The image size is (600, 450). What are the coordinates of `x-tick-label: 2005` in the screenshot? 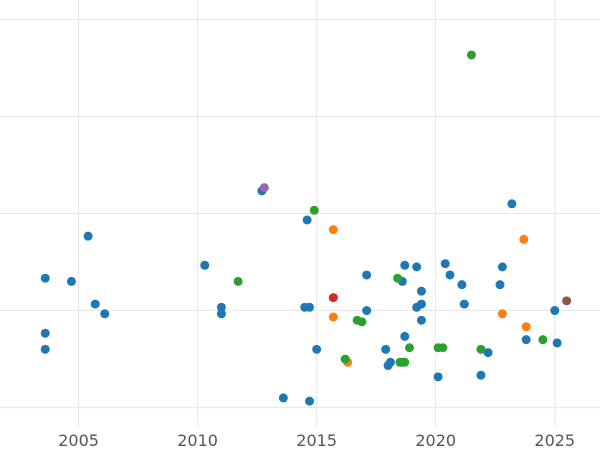 It's located at (78, 440).